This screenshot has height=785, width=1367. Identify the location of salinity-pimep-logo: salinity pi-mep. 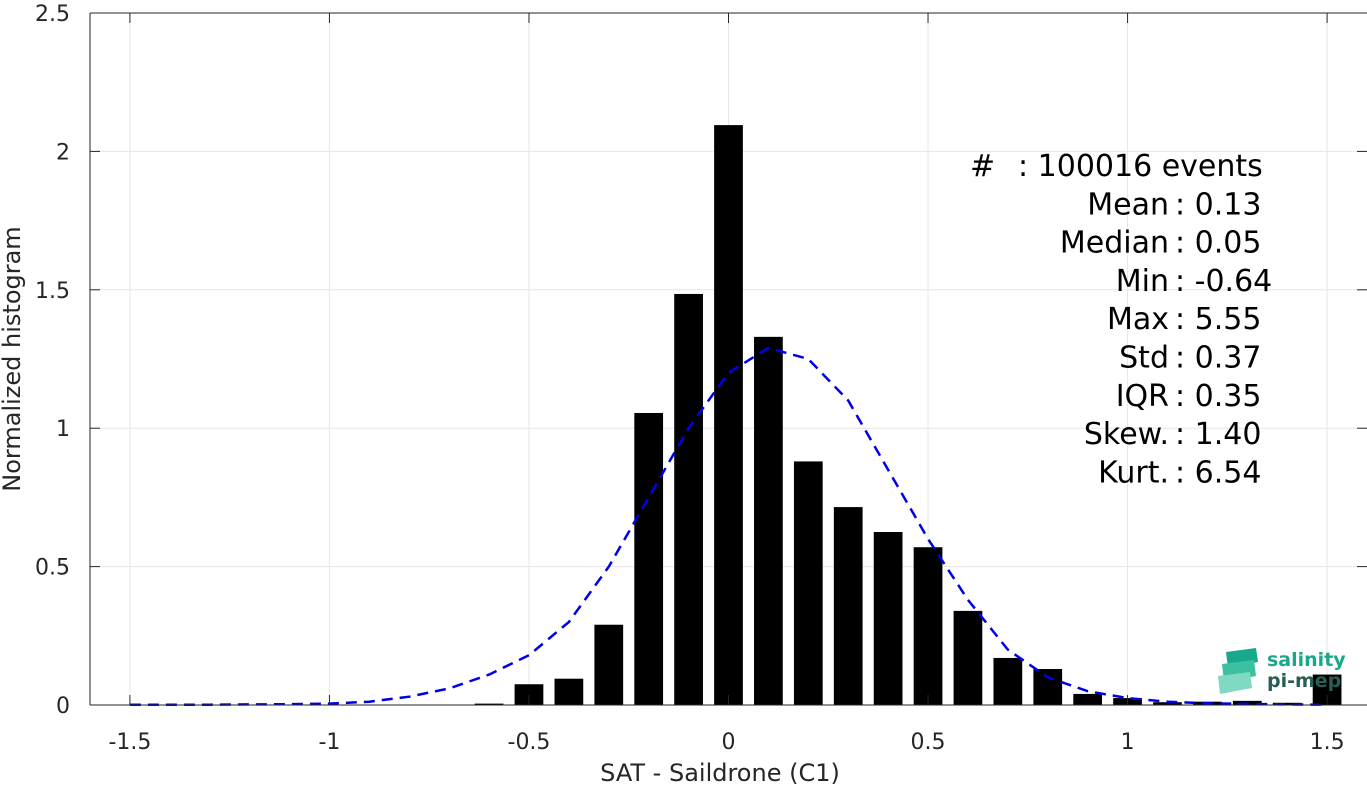
(1282, 671).